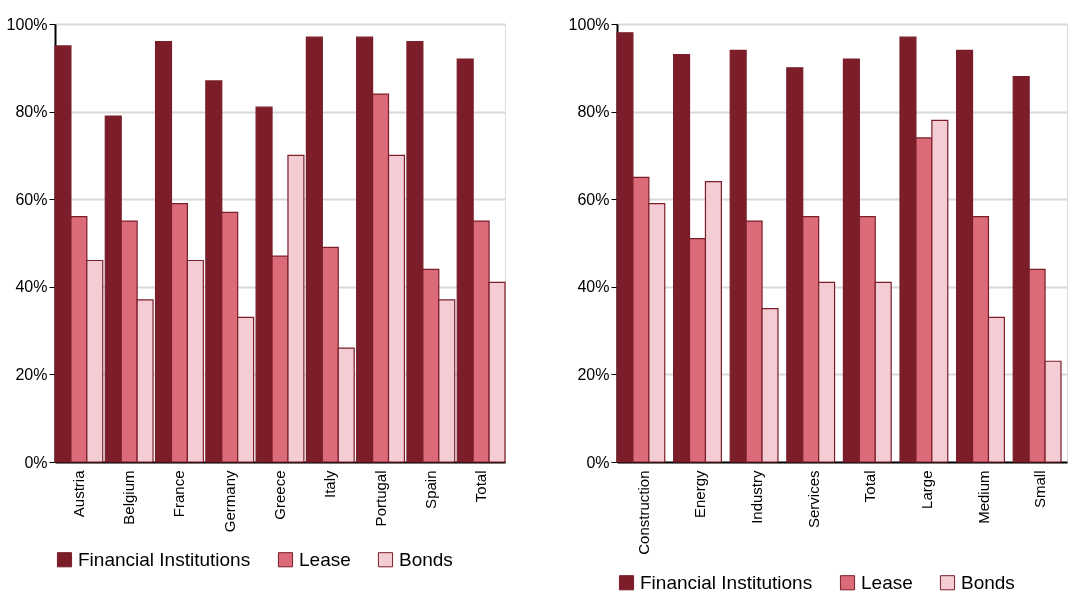 This screenshot has height=594, width=1081. Describe the element at coordinates (983, 497) in the screenshot. I see `x-tick-label: Medium` at that location.